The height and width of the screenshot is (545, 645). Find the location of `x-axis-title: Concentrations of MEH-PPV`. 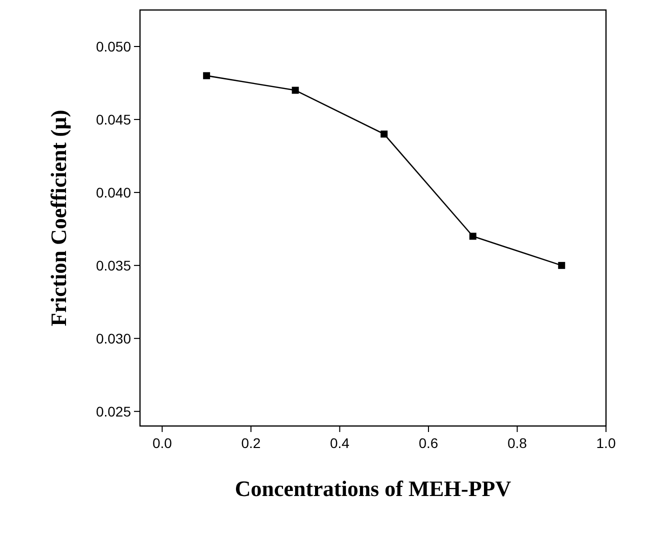

x-axis-title: Concentrations of MEH-PPV is located at coordinates (373, 488).